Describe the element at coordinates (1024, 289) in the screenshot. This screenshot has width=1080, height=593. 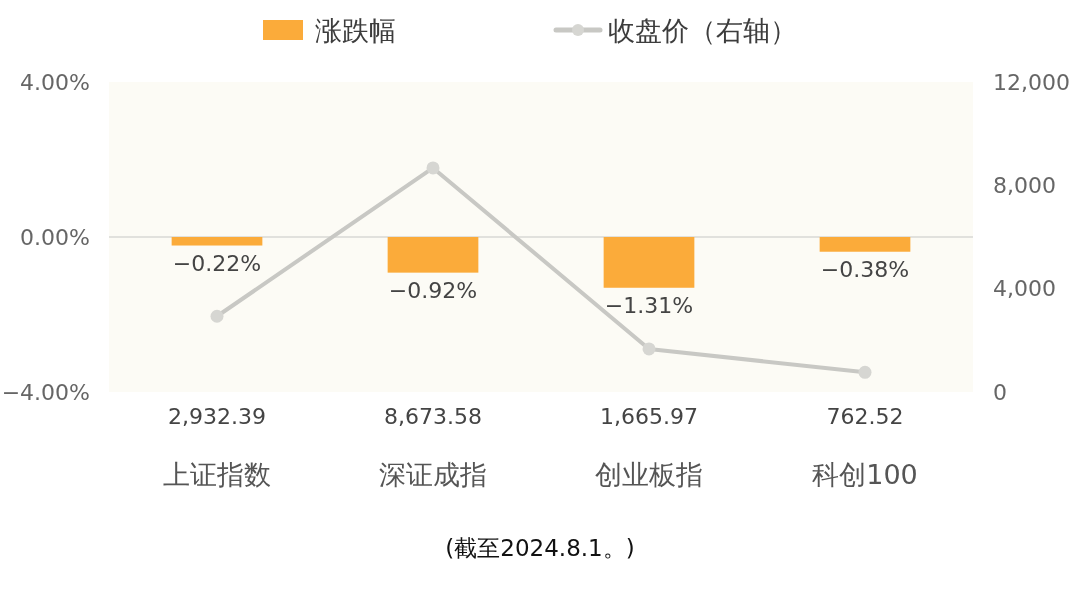
I see `y2-tick-label: 4,000` at that location.